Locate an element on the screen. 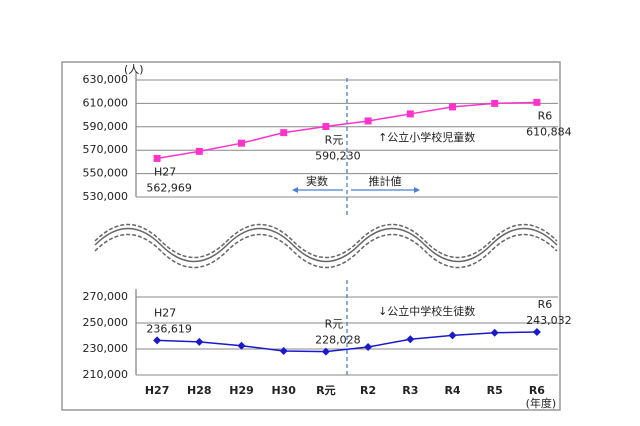 The image size is (640, 426). y-axis-label: (人) is located at coordinates (134, 69).